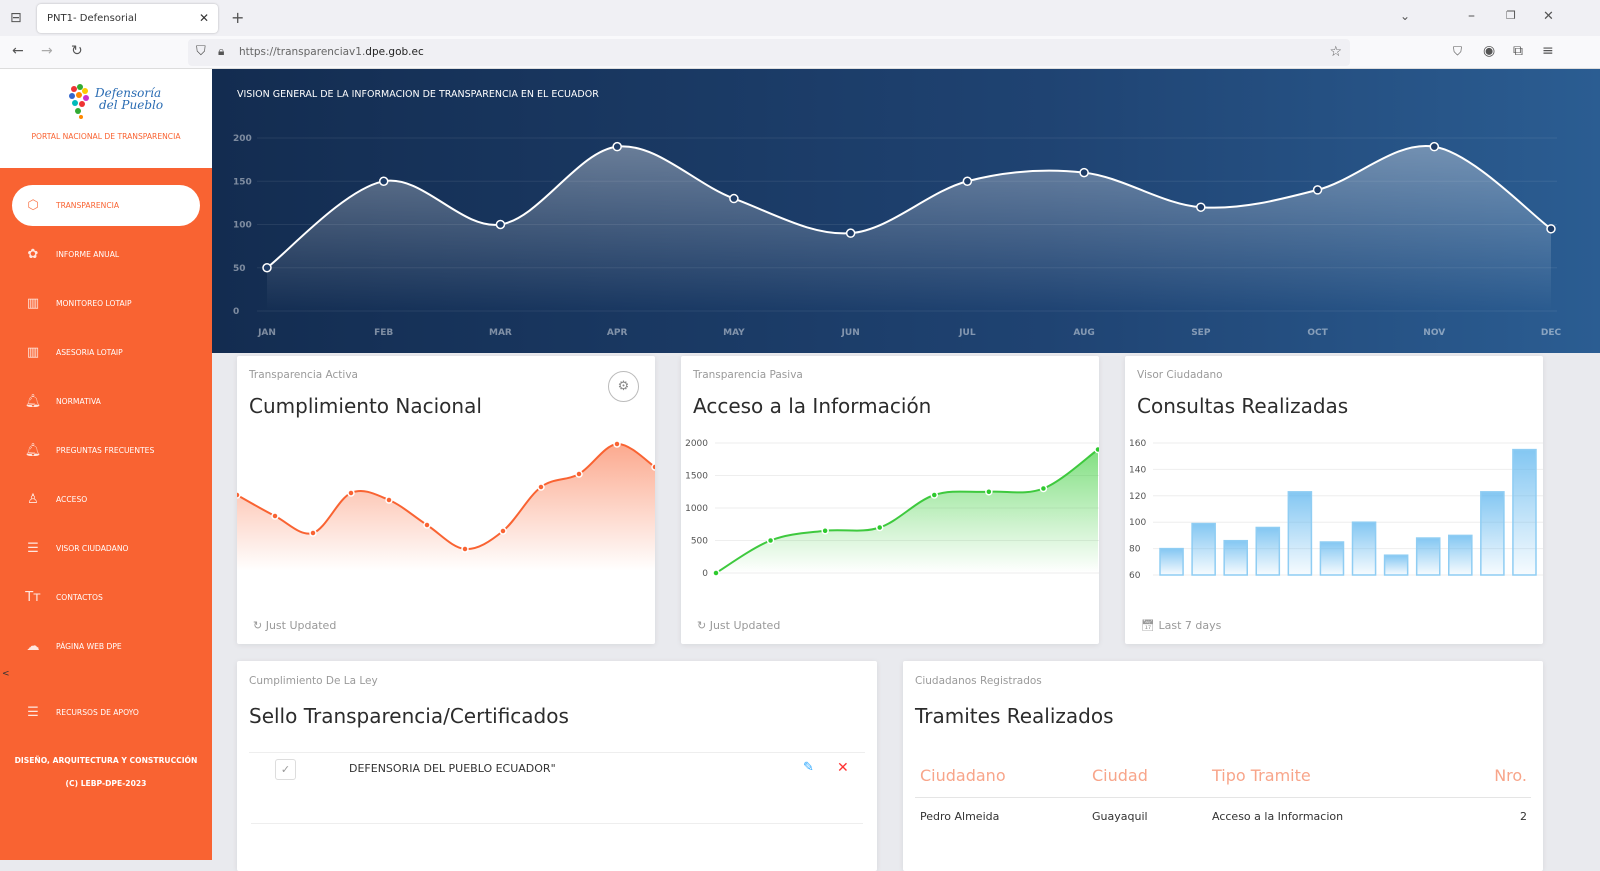 The height and width of the screenshot is (871, 1600). I want to click on collapse-sidebar-toggle: <, so click(6, 674).